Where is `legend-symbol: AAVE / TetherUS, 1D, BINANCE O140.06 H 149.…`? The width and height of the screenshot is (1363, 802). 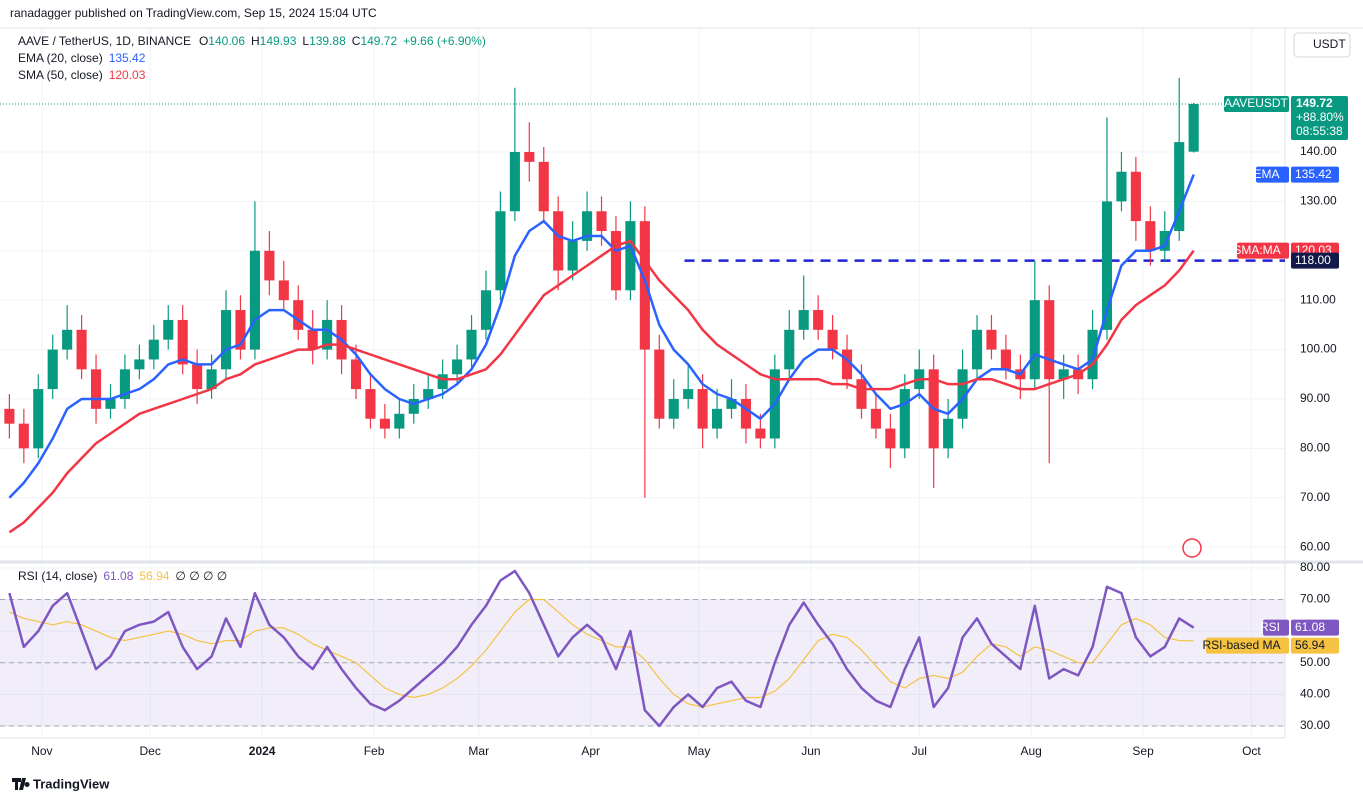
legend-symbol: AAVE / TetherUS, 1D, BINANCE O140.06 H 149.… is located at coordinates (252, 41).